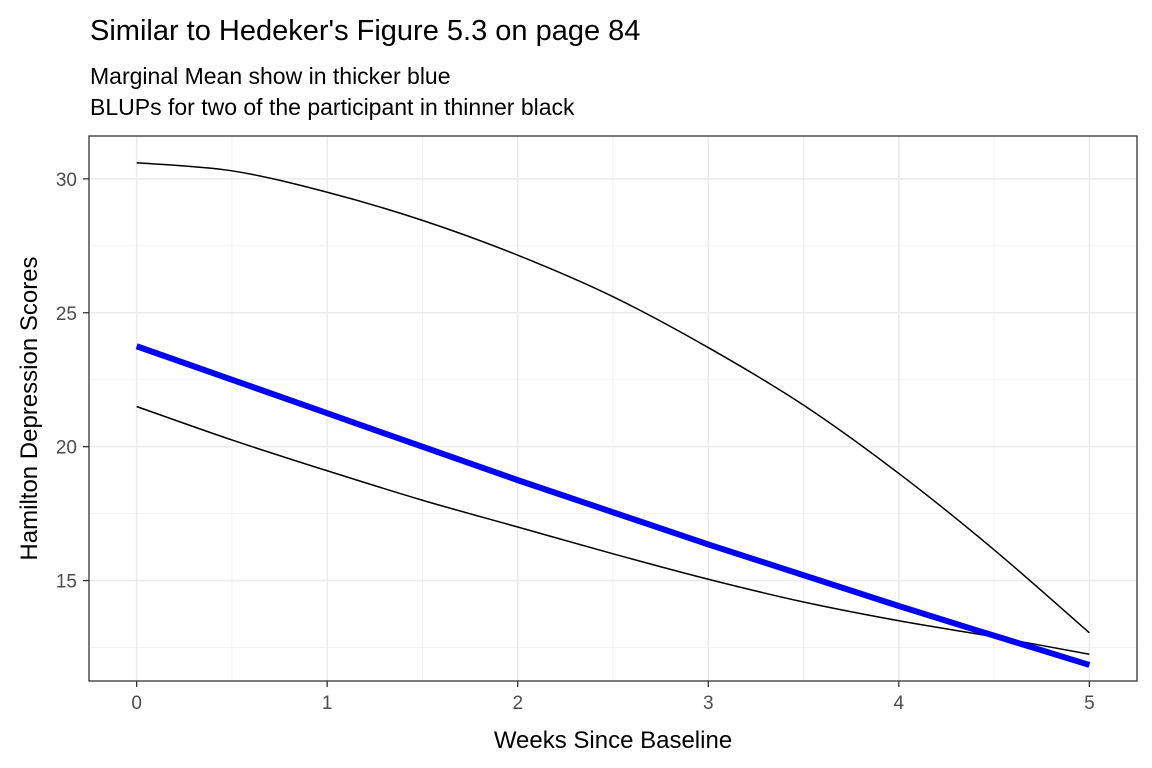 The image size is (1152, 768). What do you see at coordinates (1089, 703) in the screenshot?
I see `x-tick-label: 5` at bounding box center [1089, 703].